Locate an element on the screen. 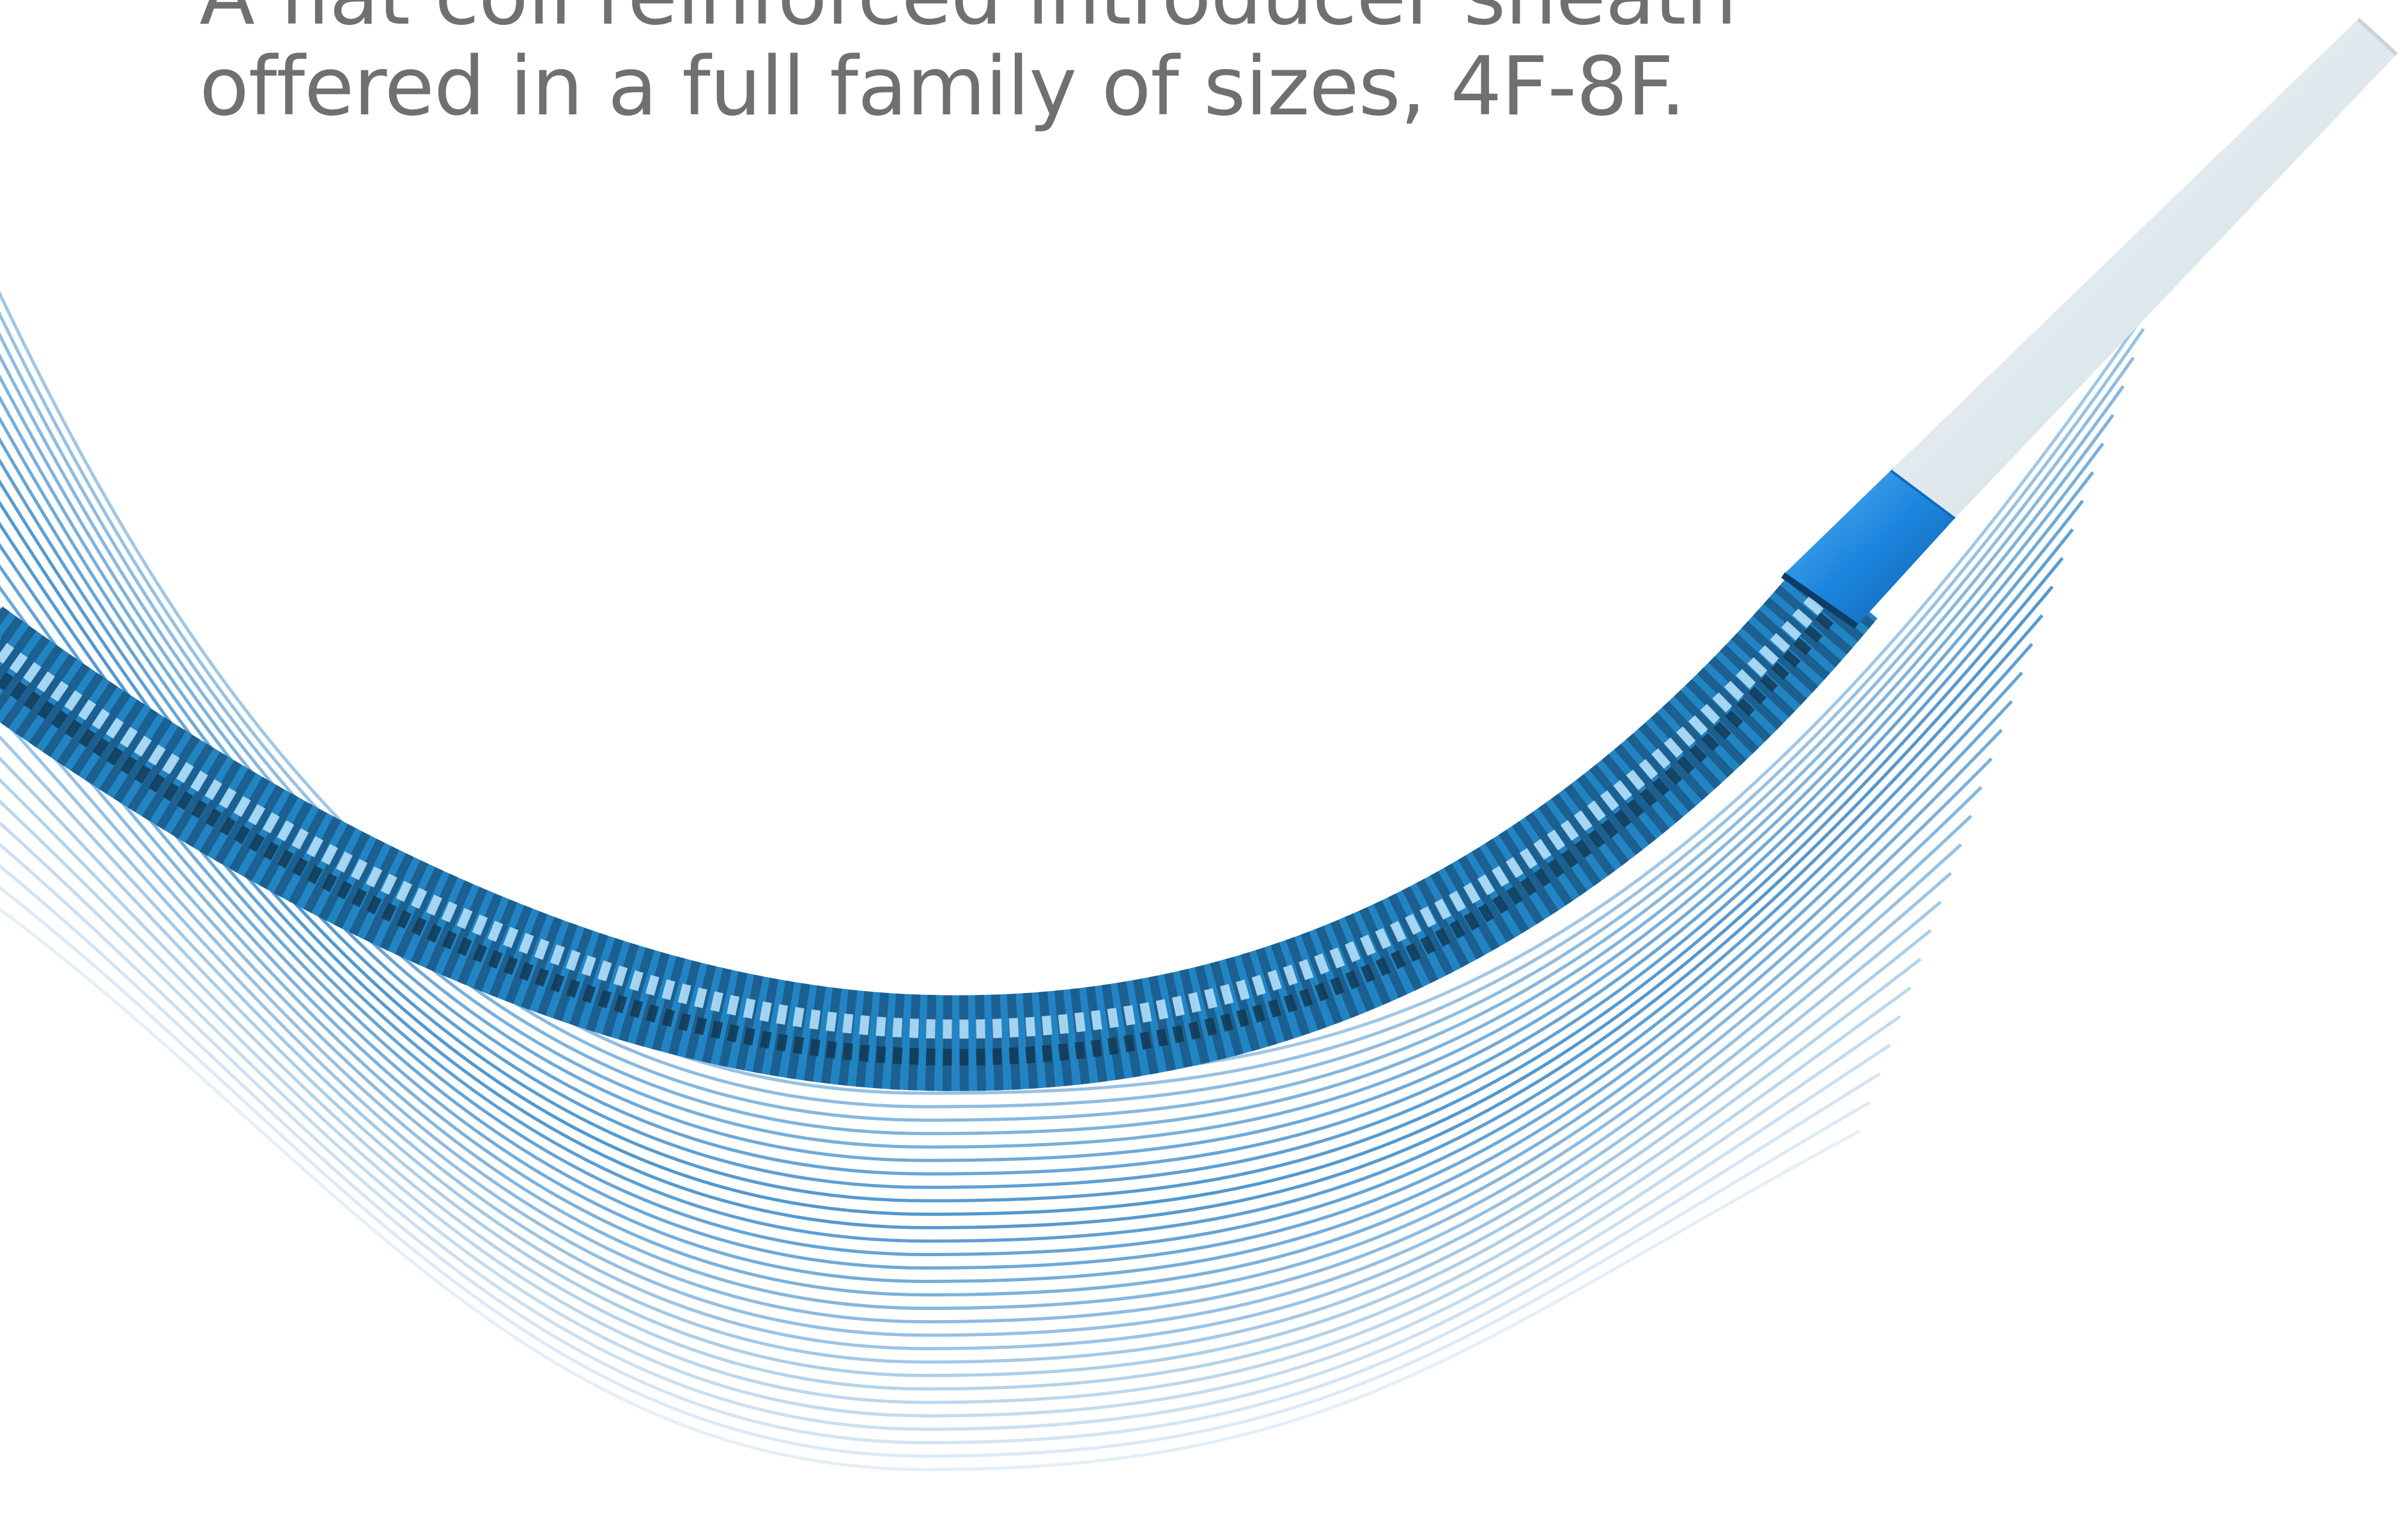  white-dilator-tip is located at coordinates (2145, 267).